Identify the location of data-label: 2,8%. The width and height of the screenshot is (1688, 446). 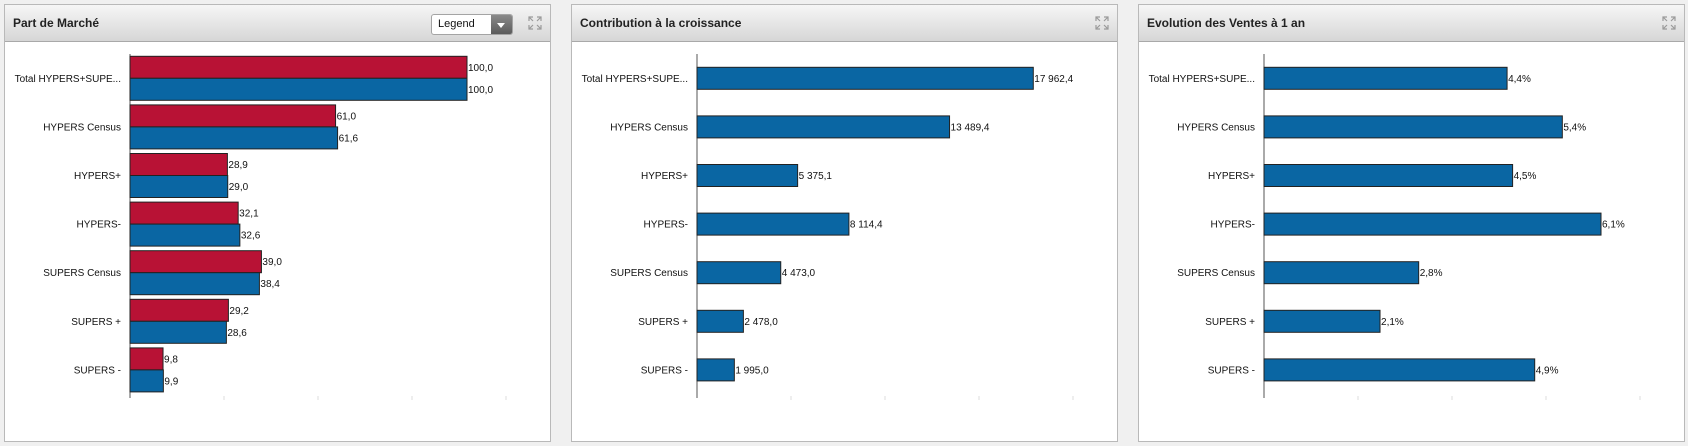
(1431, 273).